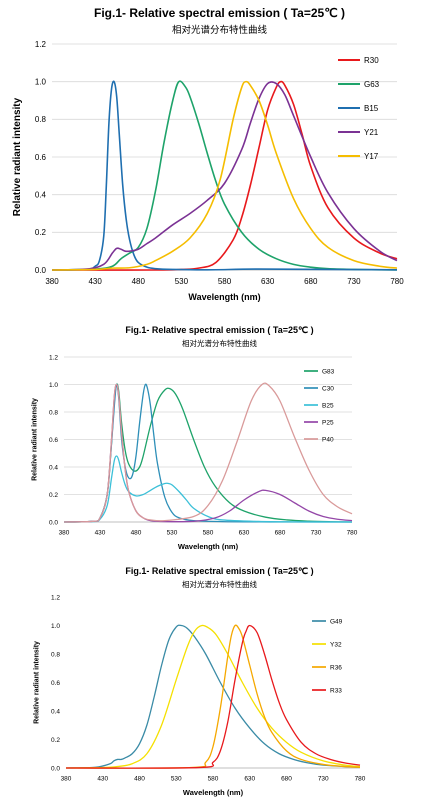 This screenshot has width=439, height=799. I want to click on legend-label: G63, so click(372, 84).